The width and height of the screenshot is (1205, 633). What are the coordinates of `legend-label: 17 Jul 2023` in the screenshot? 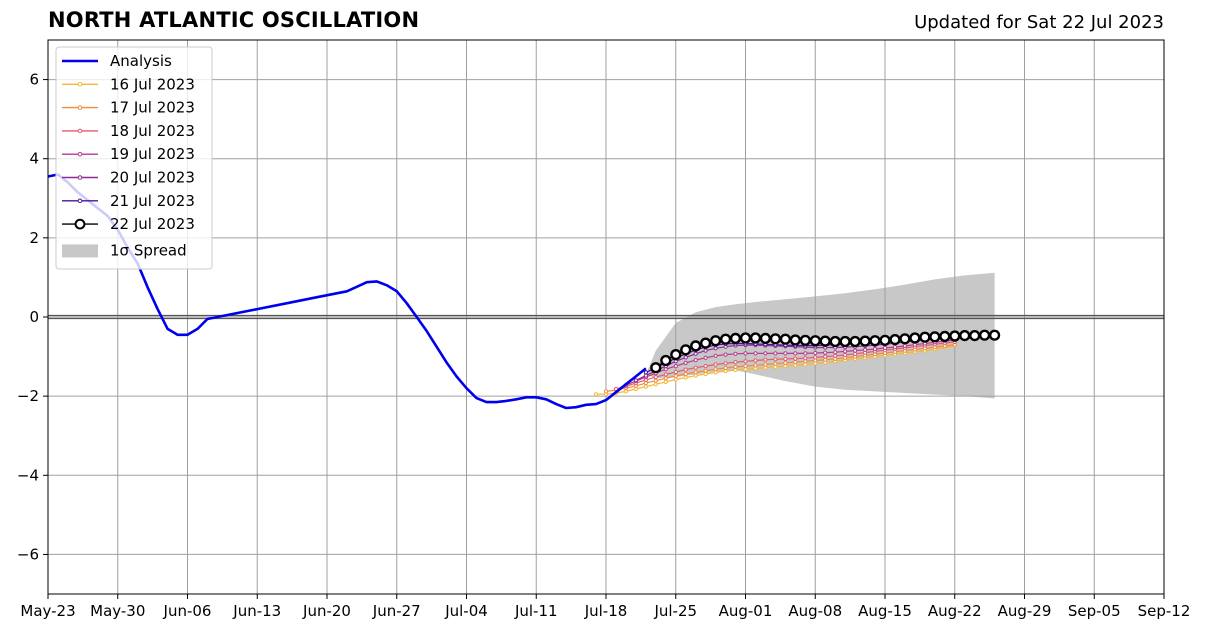 It's located at (152, 108).